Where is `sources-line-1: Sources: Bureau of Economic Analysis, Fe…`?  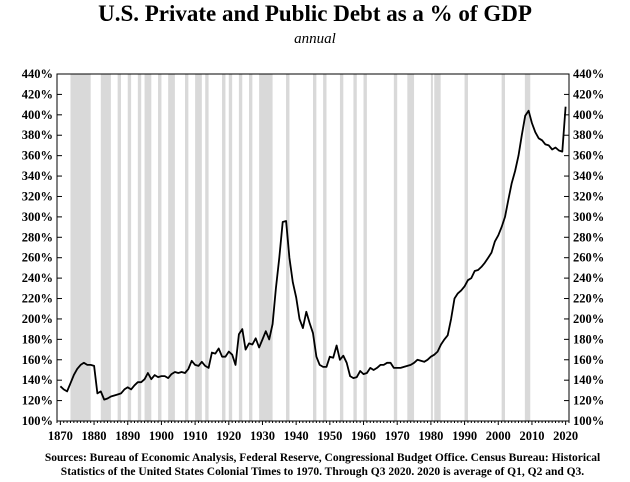
sources-line-1: Sources: Bureau of Economic Analysis, Fe… is located at coordinates (322, 458).